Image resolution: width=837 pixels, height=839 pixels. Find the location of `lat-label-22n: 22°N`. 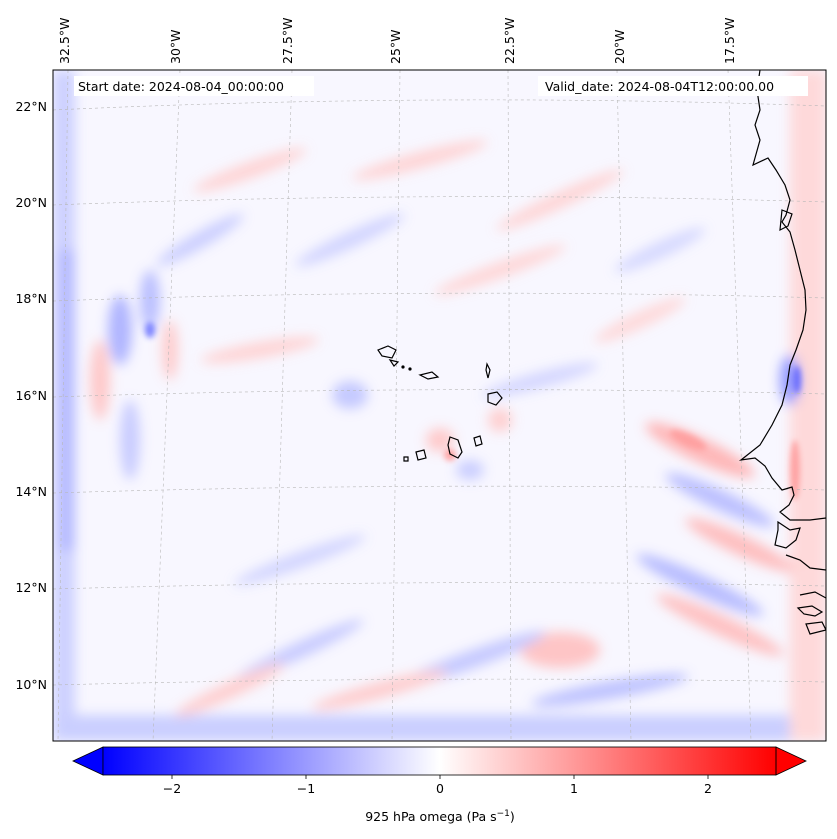

lat-label-22n: 22°N is located at coordinates (31, 106).